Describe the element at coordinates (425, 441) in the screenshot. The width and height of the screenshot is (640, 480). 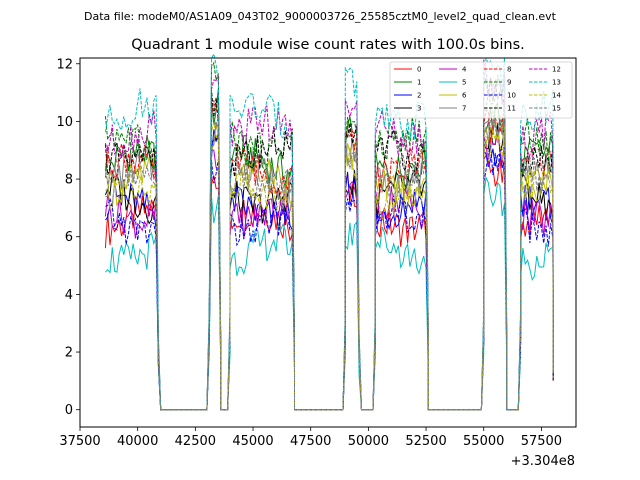
I see `x-tick-label: 52500` at that location.